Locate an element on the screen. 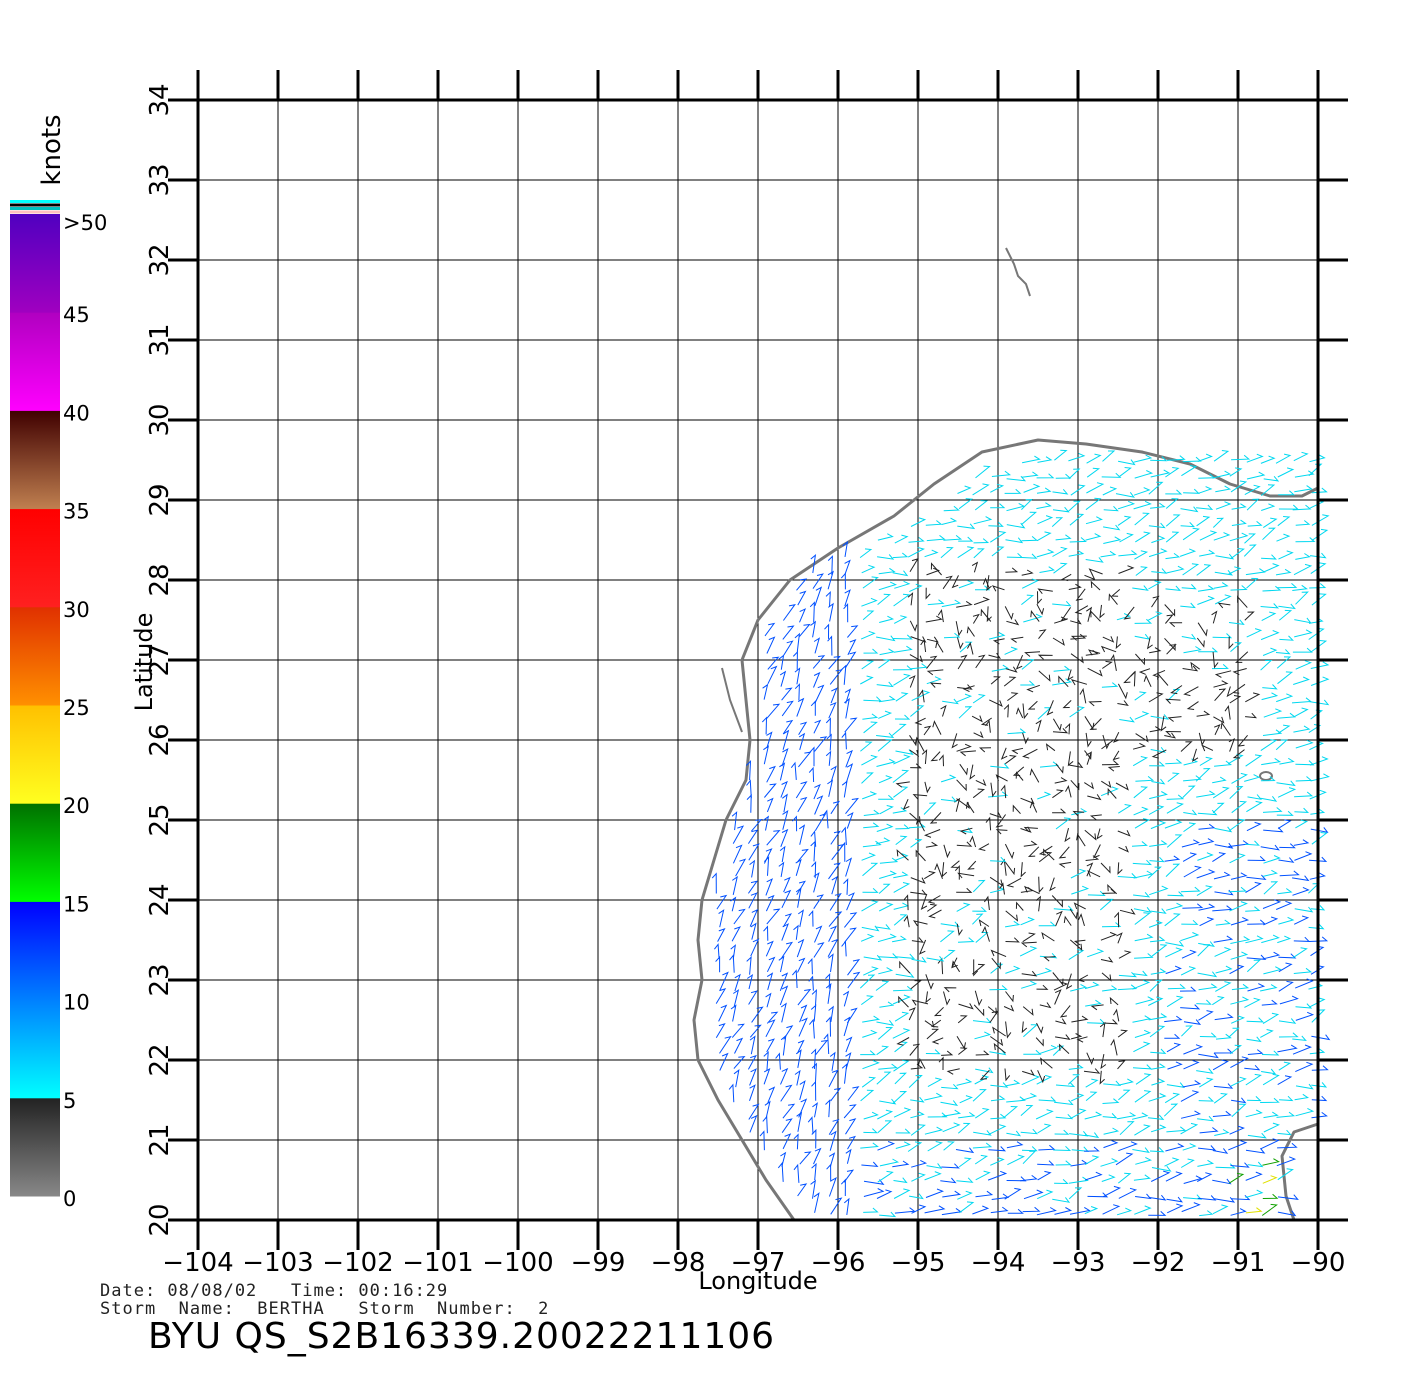 The width and height of the screenshot is (1420, 1400). colorbar-segment is located at coordinates (35, 263).